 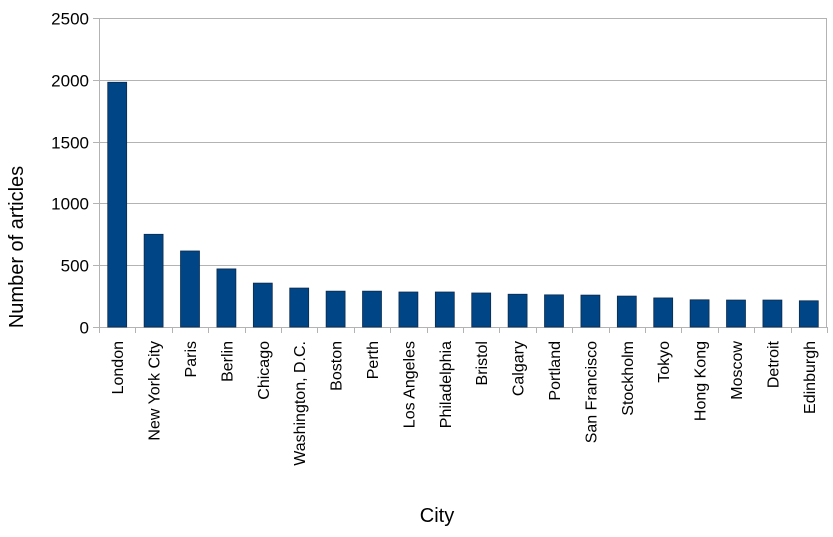 What do you see at coordinates (701, 381) in the screenshot?
I see `x-tick-label: Hong Kong` at bounding box center [701, 381].